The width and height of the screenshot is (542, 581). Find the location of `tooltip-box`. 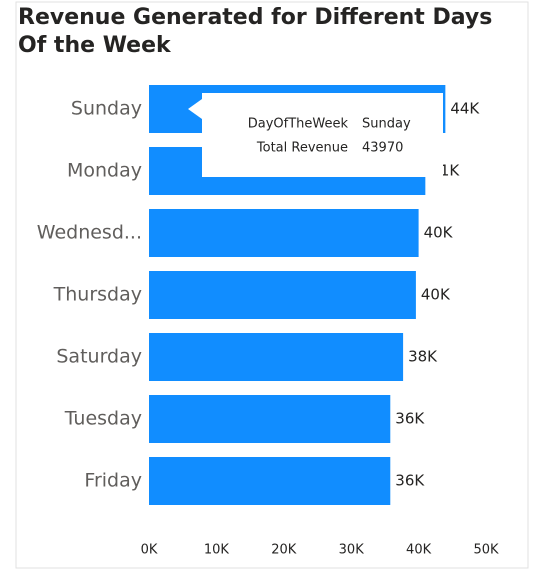

tooltip-box is located at coordinates (315, 135).